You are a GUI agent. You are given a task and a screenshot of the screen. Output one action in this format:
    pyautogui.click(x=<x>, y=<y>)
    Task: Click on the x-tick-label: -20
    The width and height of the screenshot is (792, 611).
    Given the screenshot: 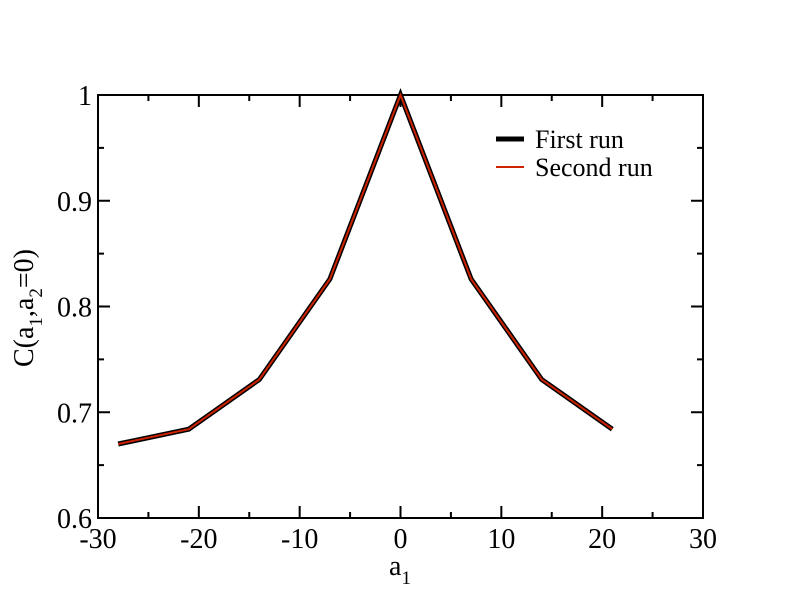 What is the action you would take?
    pyautogui.click(x=198, y=539)
    